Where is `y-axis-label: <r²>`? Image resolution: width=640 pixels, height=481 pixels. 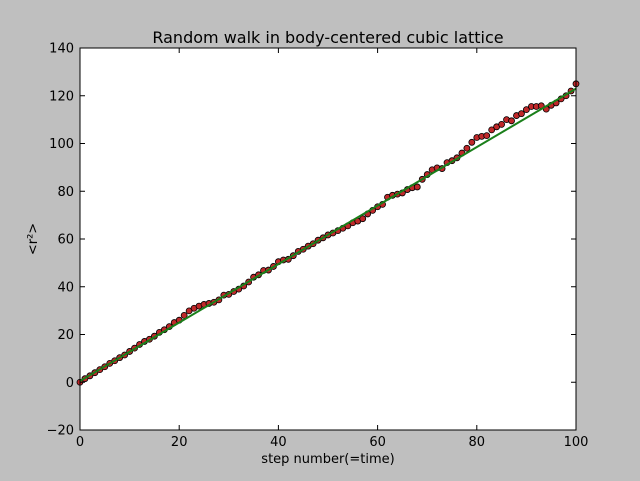
y-axis-label: <r²> is located at coordinates (33, 239).